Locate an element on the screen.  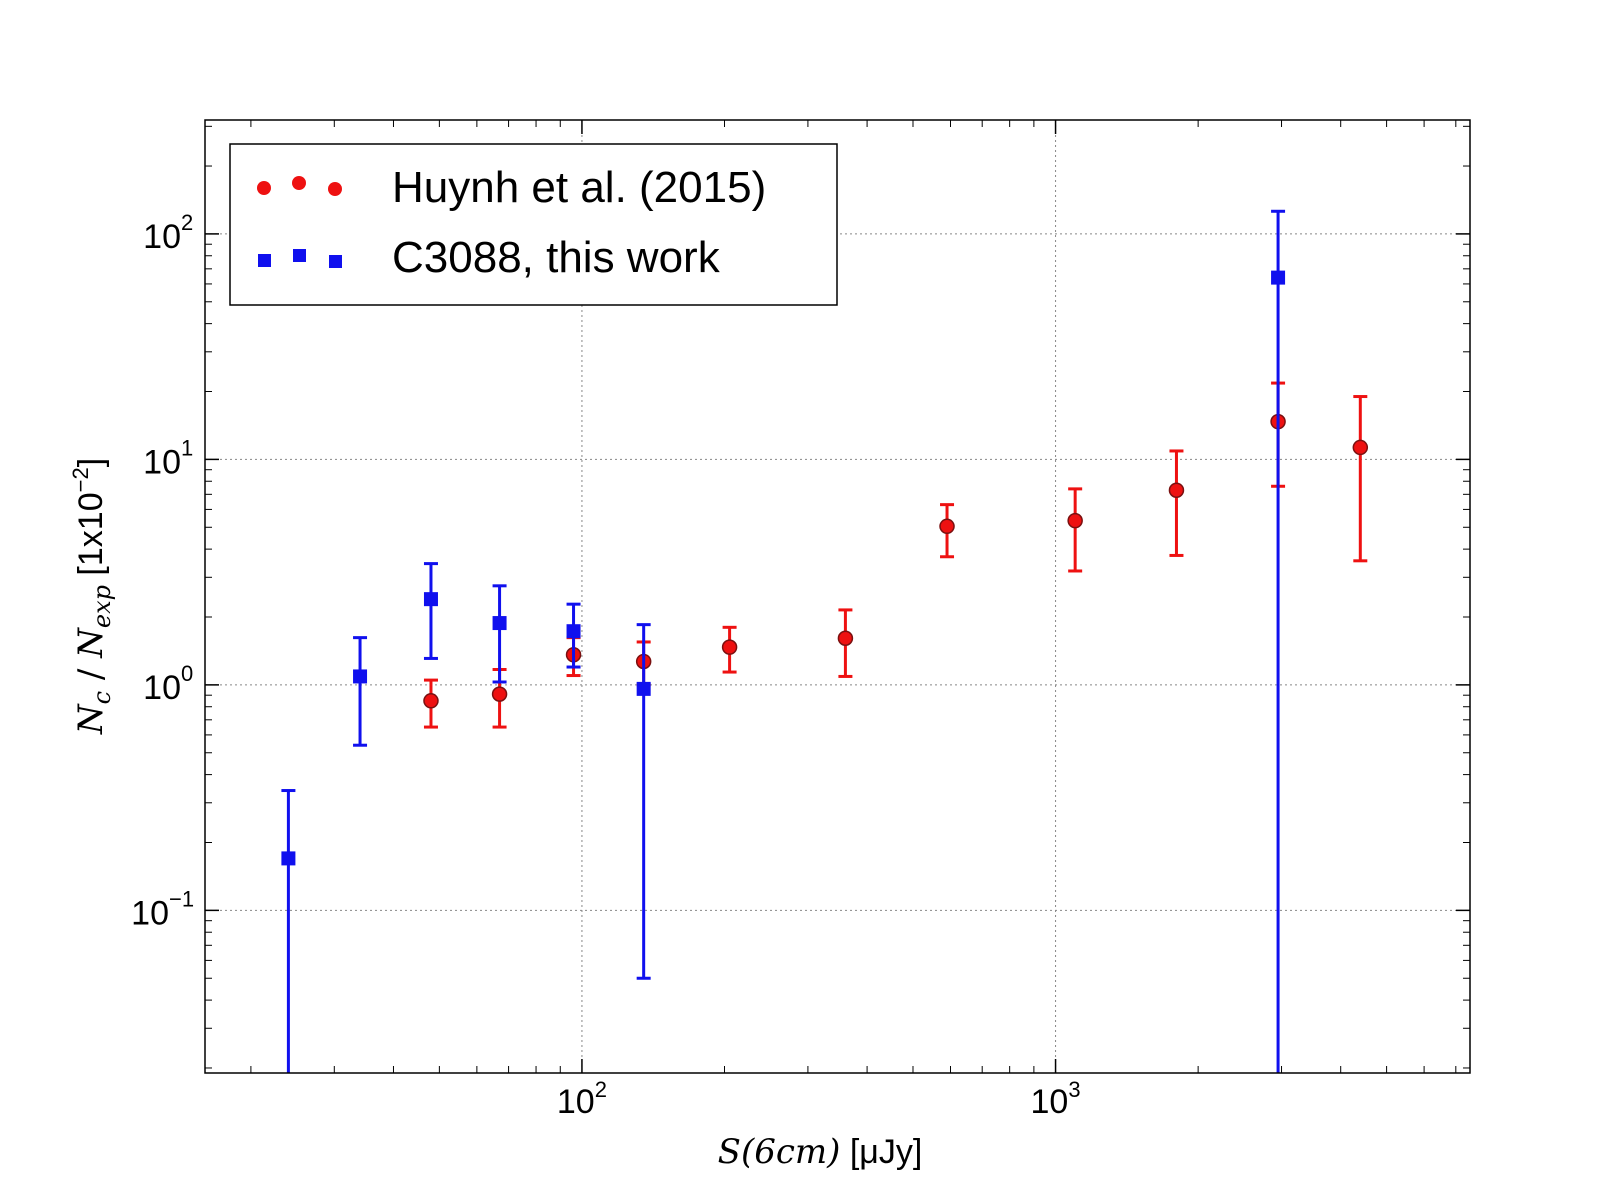
y-label-sub-c: c is located at coordinates (102, 697).